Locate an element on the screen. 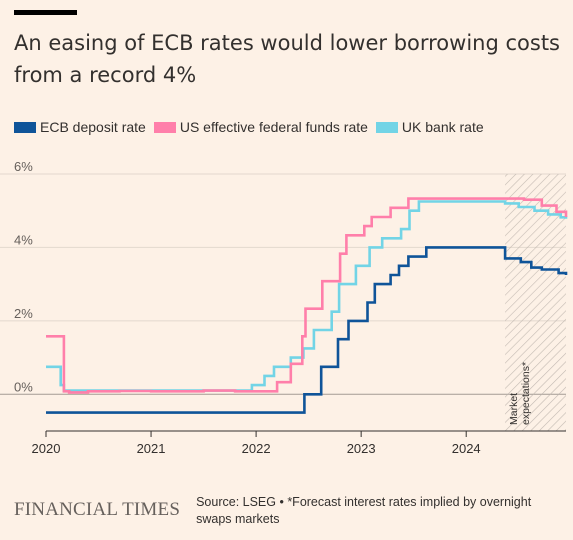  forecast-label: Marketexpectations* is located at coordinates (520, 393).